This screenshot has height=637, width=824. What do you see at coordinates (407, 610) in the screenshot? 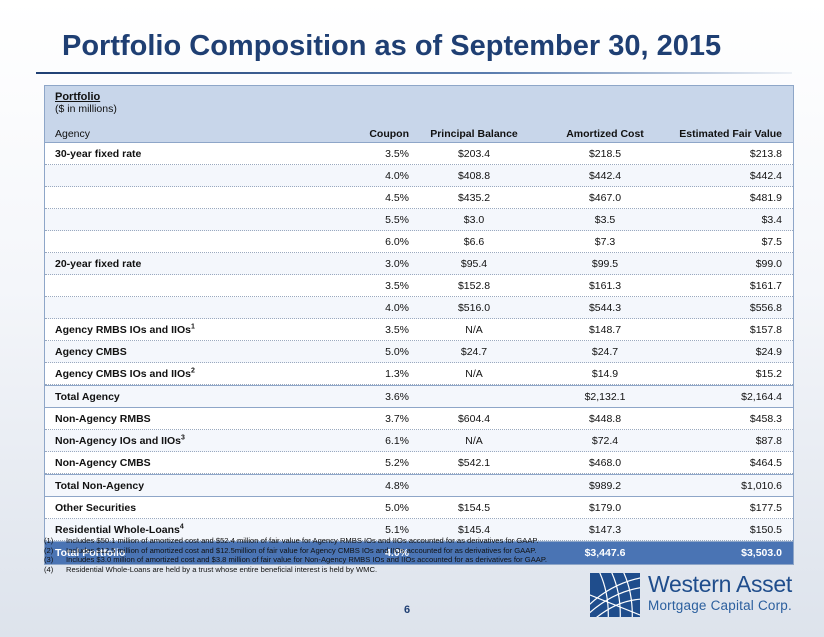
I see `page-number: 6` at bounding box center [407, 610].